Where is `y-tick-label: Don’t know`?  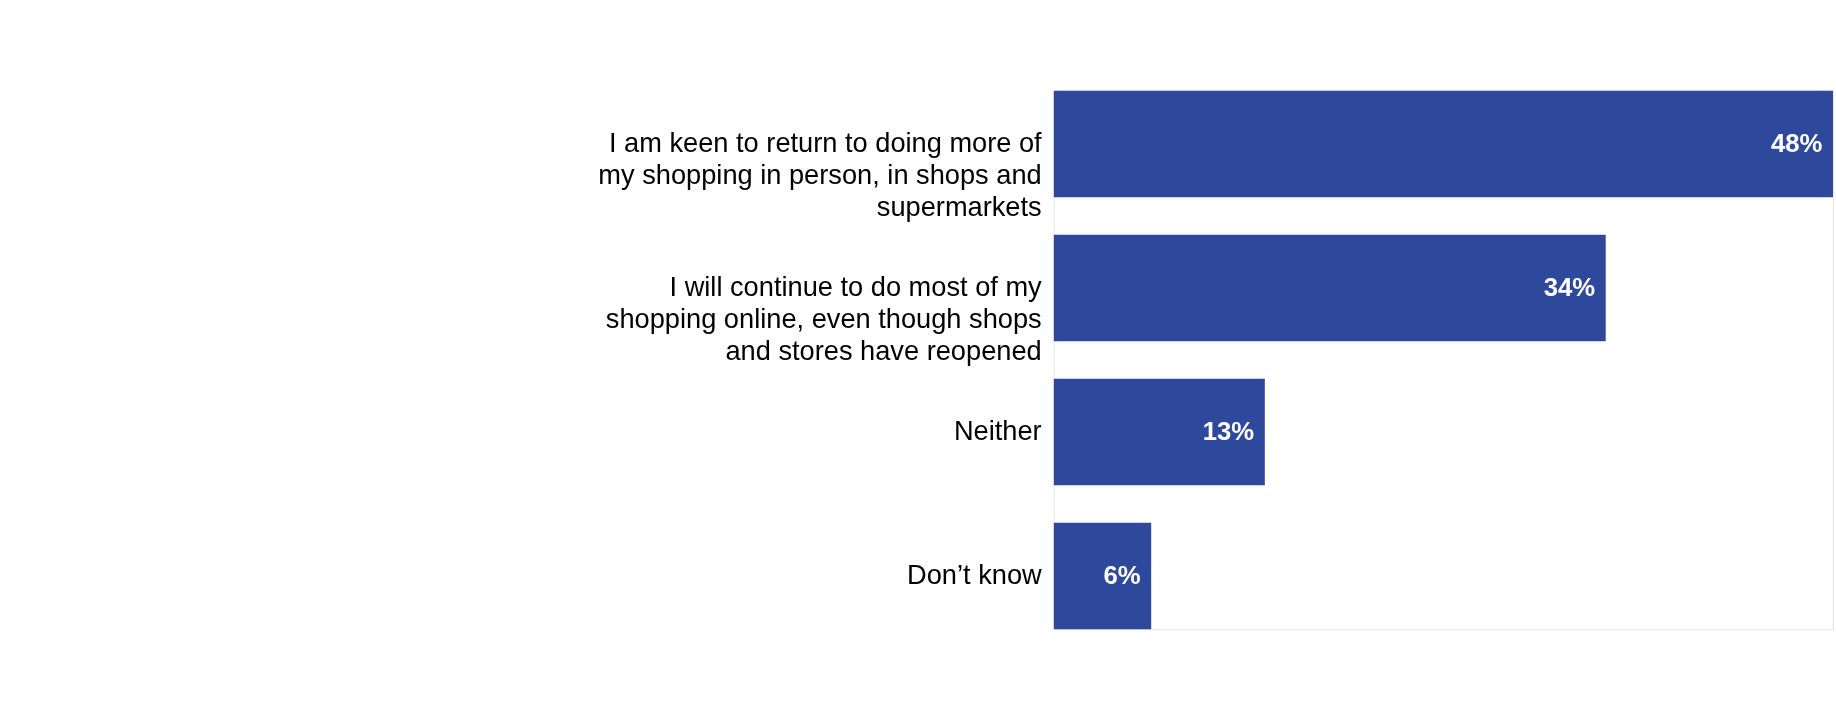 y-tick-label: Don’t know is located at coordinates (975, 575).